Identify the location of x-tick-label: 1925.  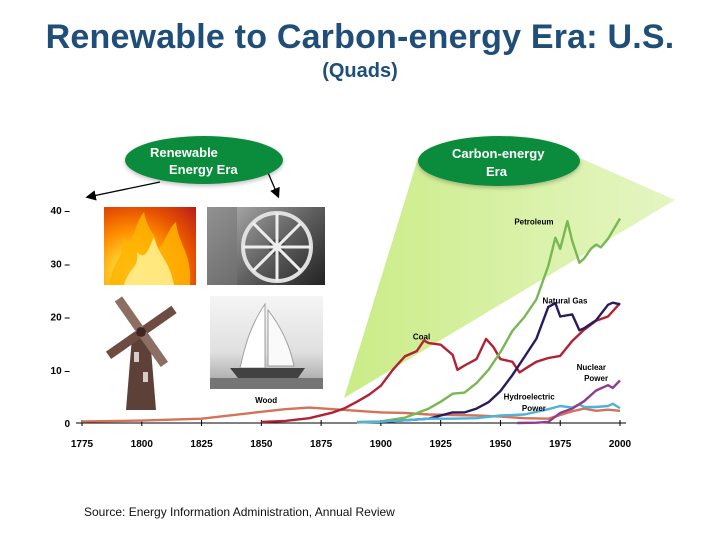
(441, 444).